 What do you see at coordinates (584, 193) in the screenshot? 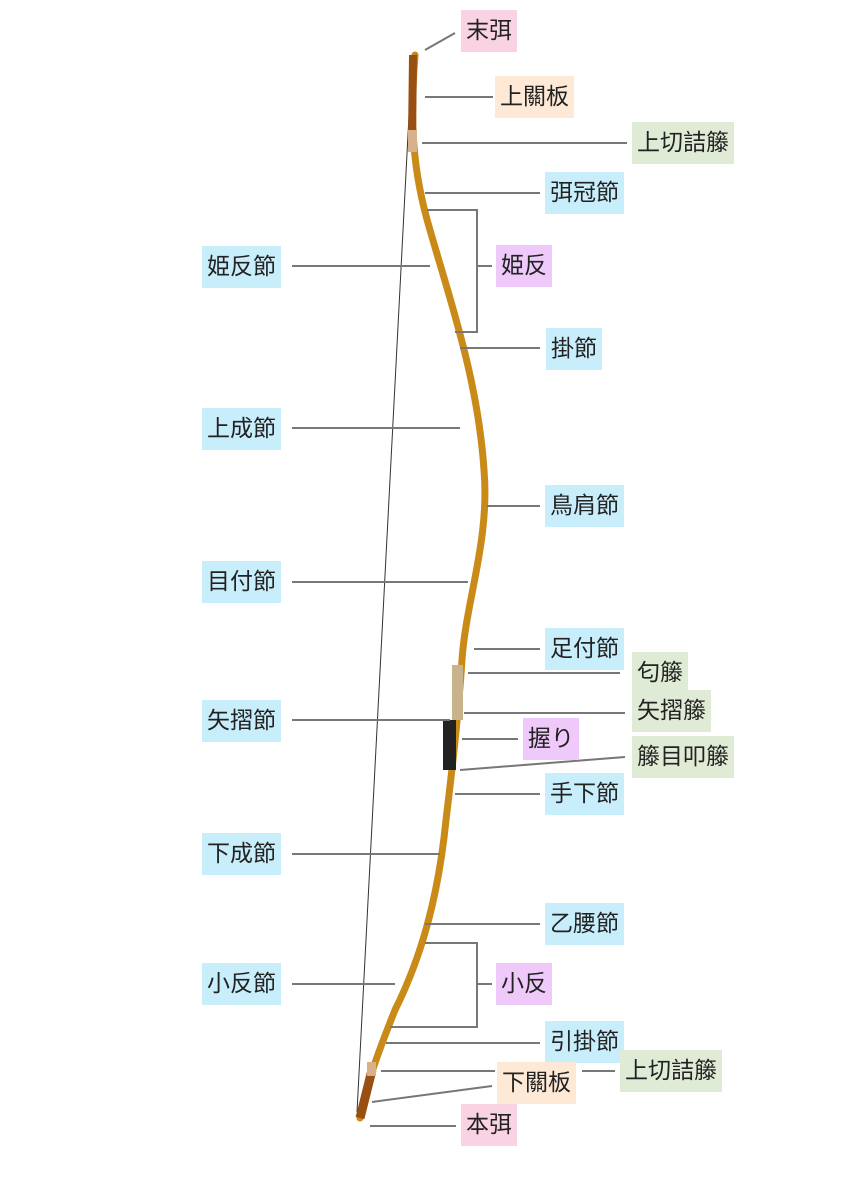
I see `label-hazukanmuri-bushi: 弭冠節` at bounding box center [584, 193].